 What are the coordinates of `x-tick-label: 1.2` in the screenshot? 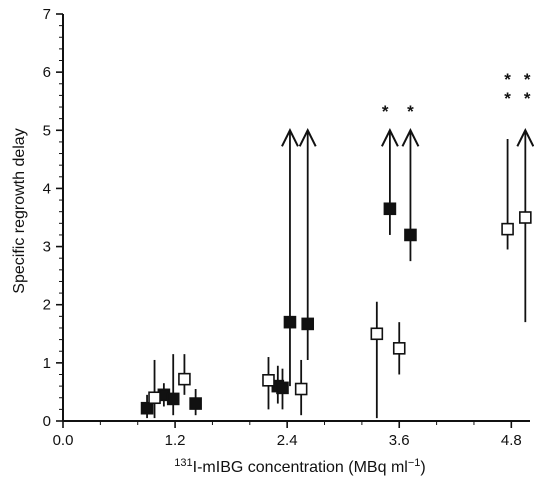 It's located at (175, 440).